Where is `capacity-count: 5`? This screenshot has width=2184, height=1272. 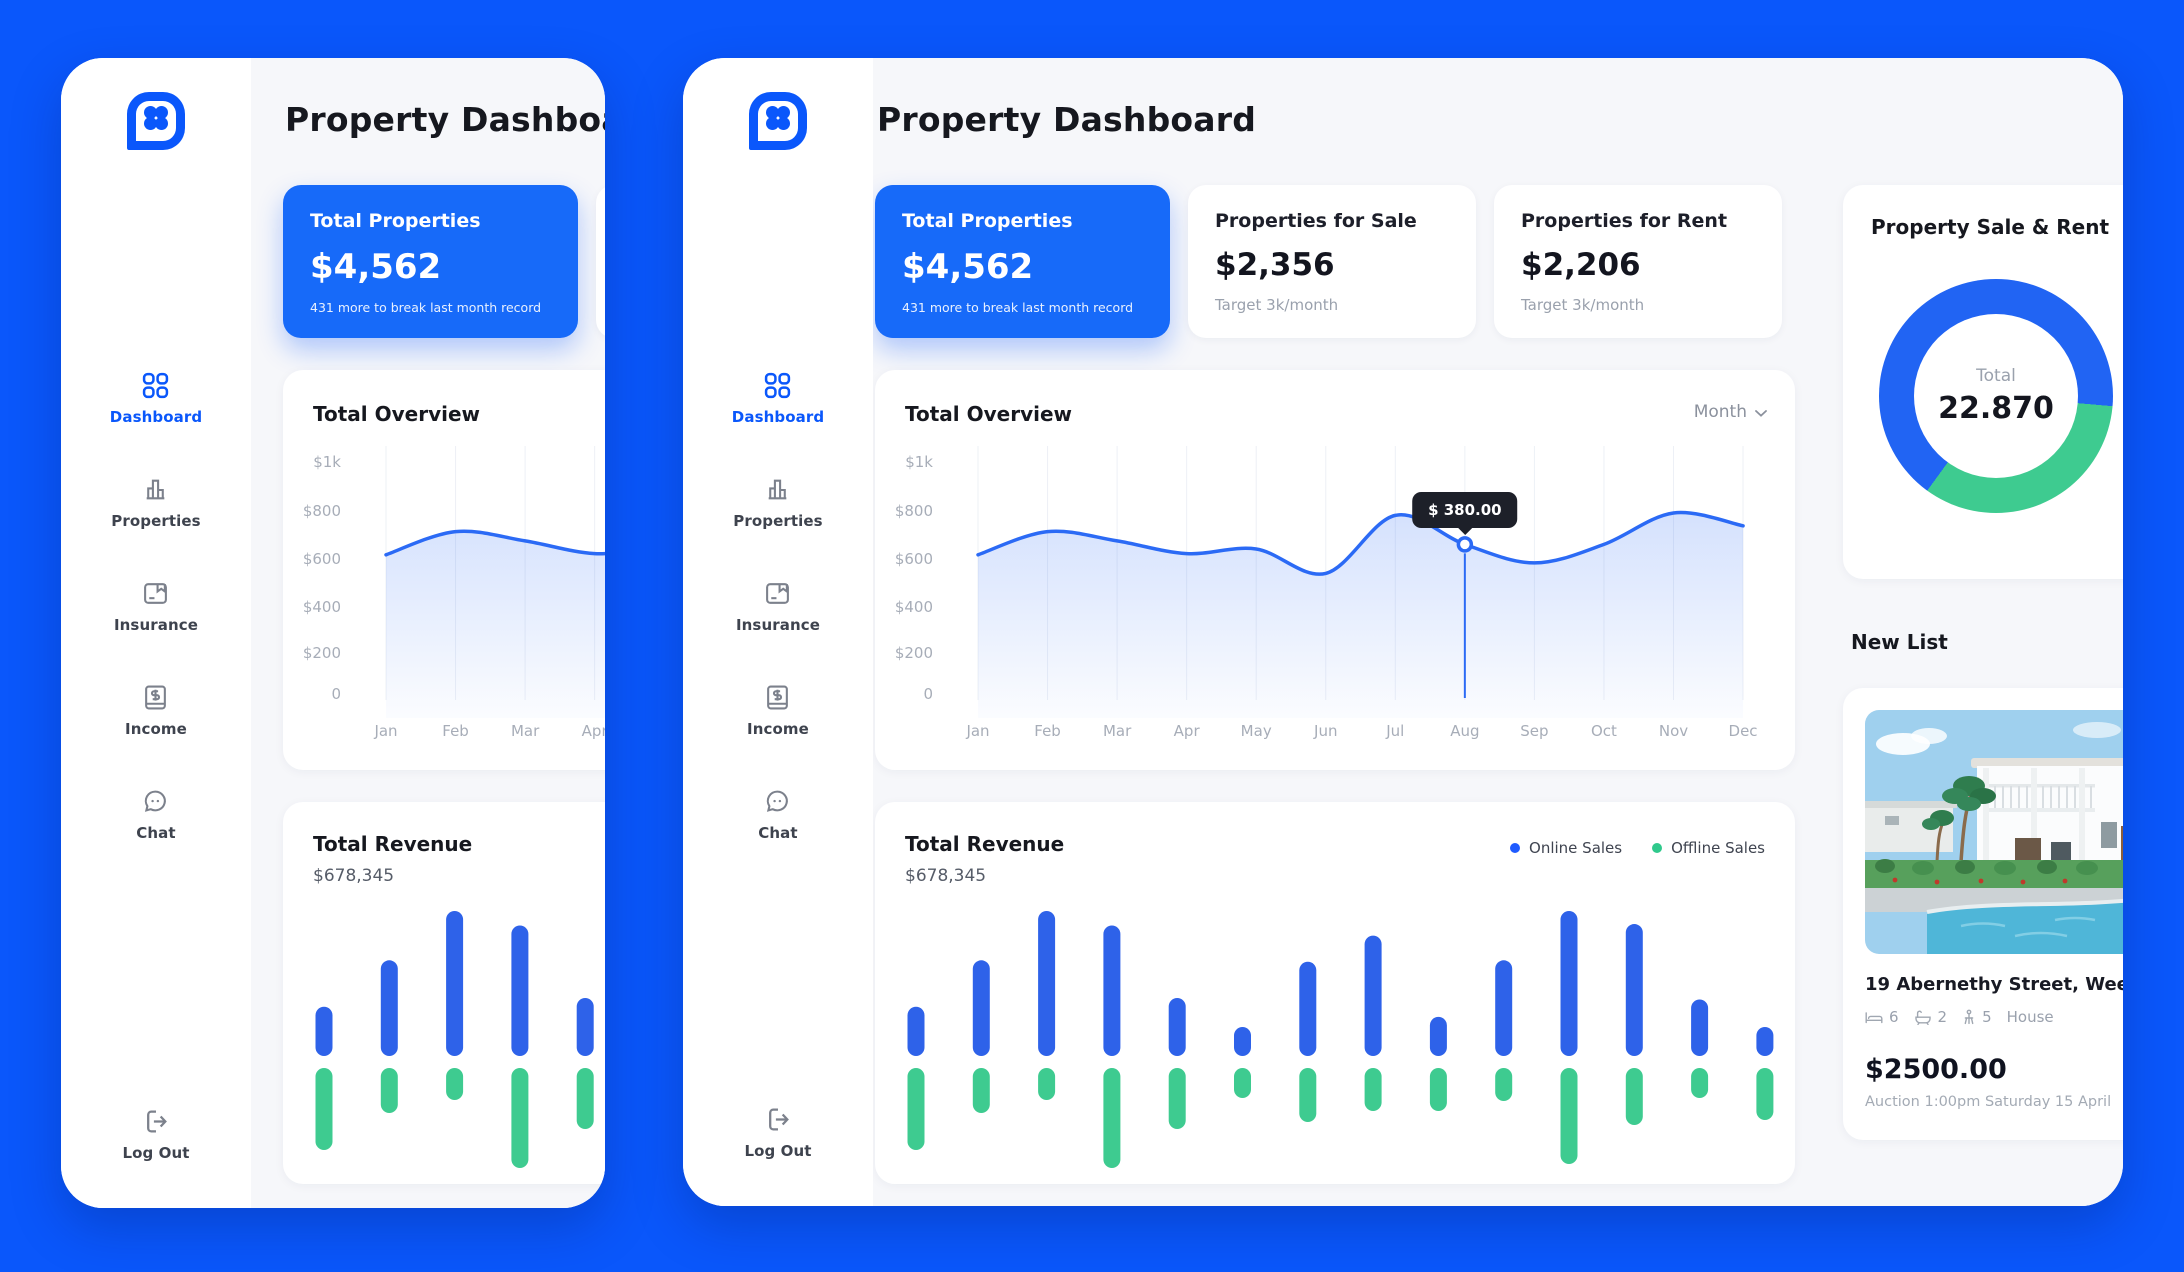
capacity-count: 5 is located at coordinates (1987, 1017).